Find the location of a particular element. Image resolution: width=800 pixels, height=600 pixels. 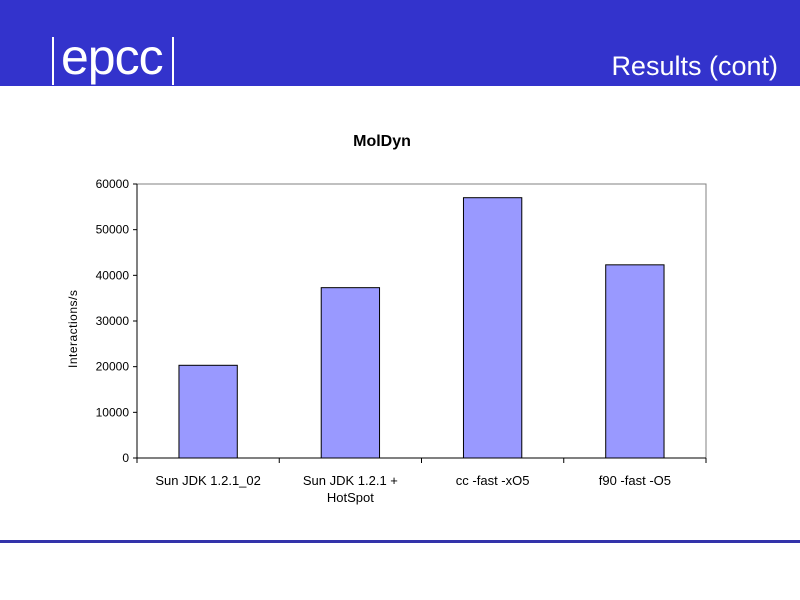

y-tick-label: 10000 is located at coordinates (113, 412).